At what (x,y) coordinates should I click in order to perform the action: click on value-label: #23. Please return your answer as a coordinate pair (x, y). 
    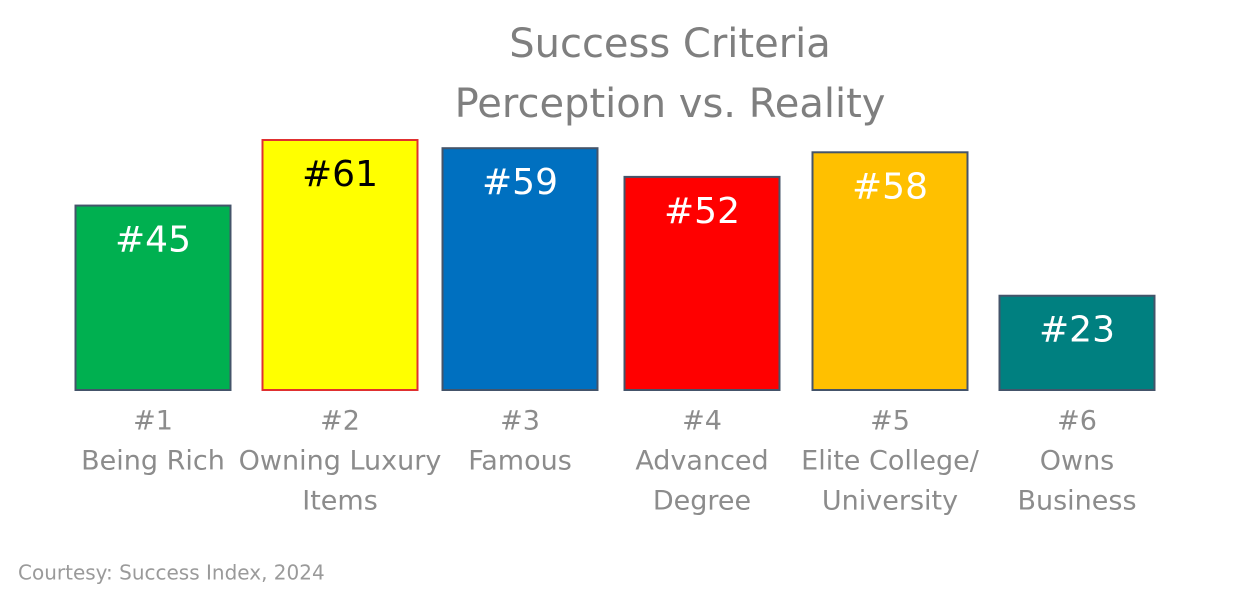
    Looking at the image, I should click on (1077, 330).